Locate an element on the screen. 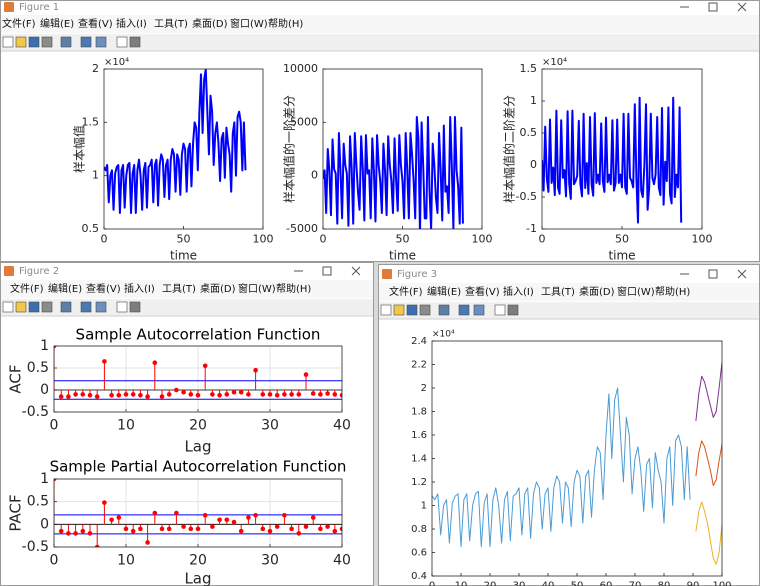 The image size is (760, 586). tool-bar is located at coordinates (187, 307).